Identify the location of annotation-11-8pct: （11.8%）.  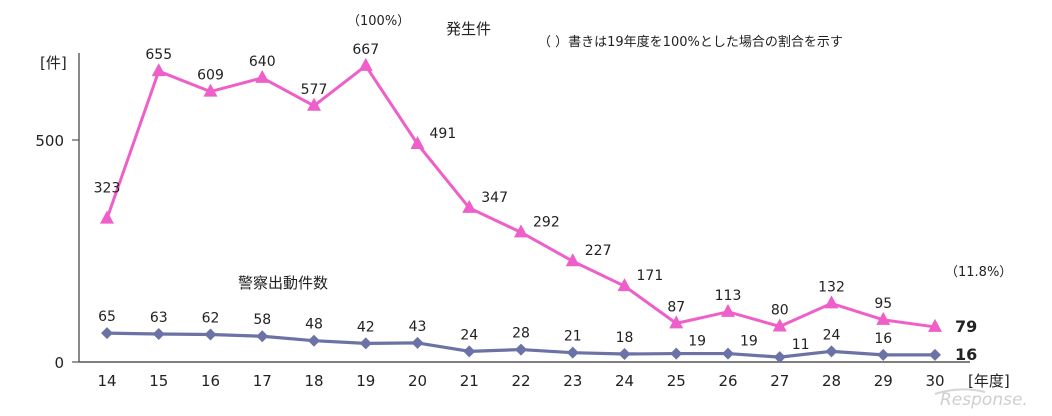
(978, 272).